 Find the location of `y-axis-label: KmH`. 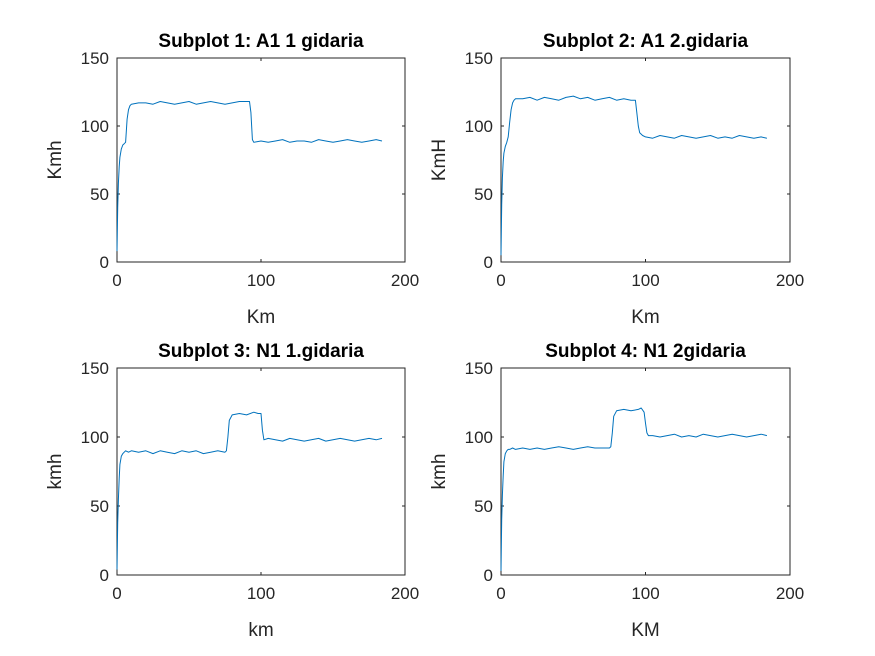

y-axis-label: KmH is located at coordinates (439, 160).